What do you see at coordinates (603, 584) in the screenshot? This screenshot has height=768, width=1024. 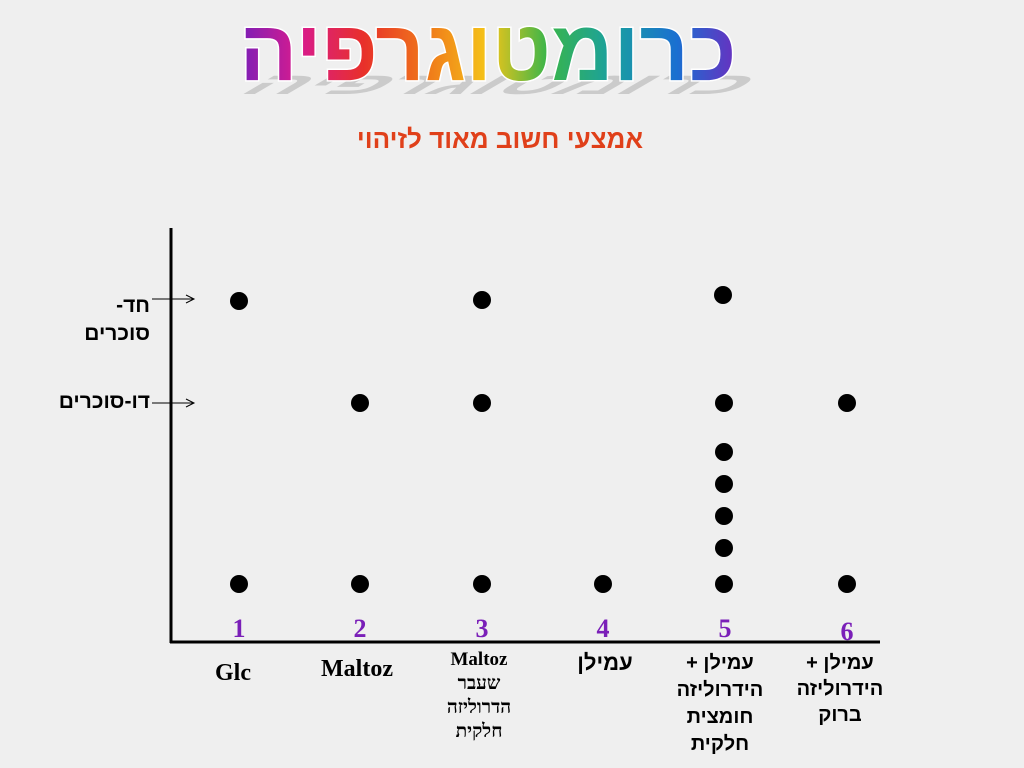 I see `spot-lane-4-origin` at bounding box center [603, 584].